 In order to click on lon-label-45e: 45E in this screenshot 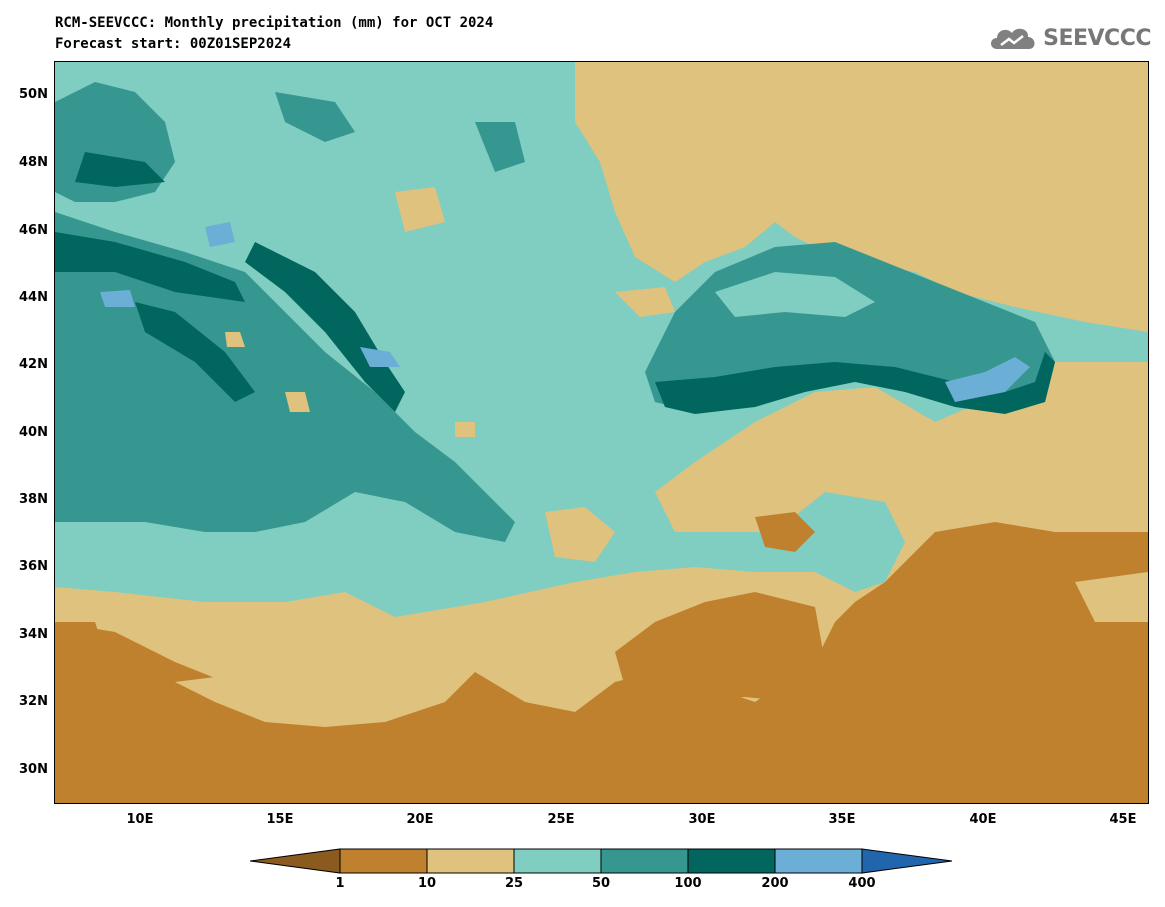, I will do `click(1123, 819)`.